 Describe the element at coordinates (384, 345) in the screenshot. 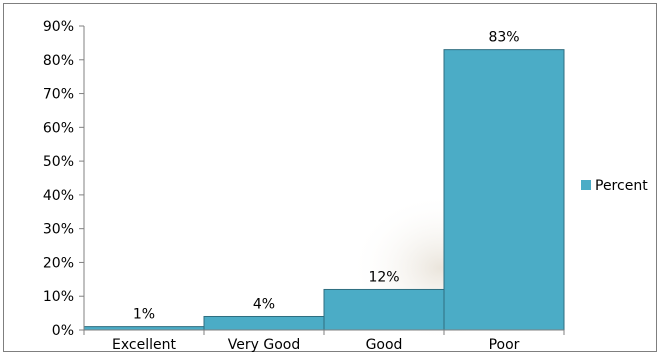

I see `x-tick-label: Good` at that location.